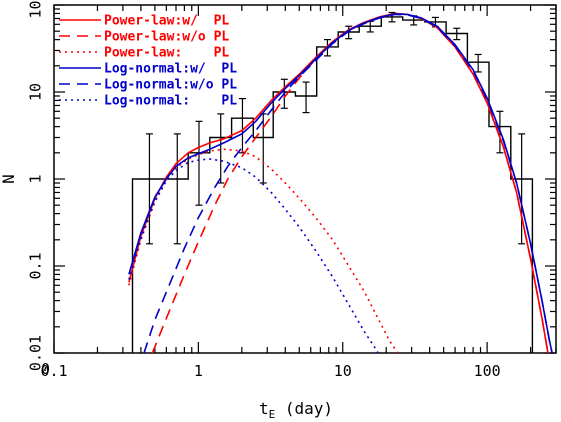 Image resolution: width=561 pixels, height=422 pixels. I want to click on legend-label-1: Power-law:w/ PL, so click(166, 21).